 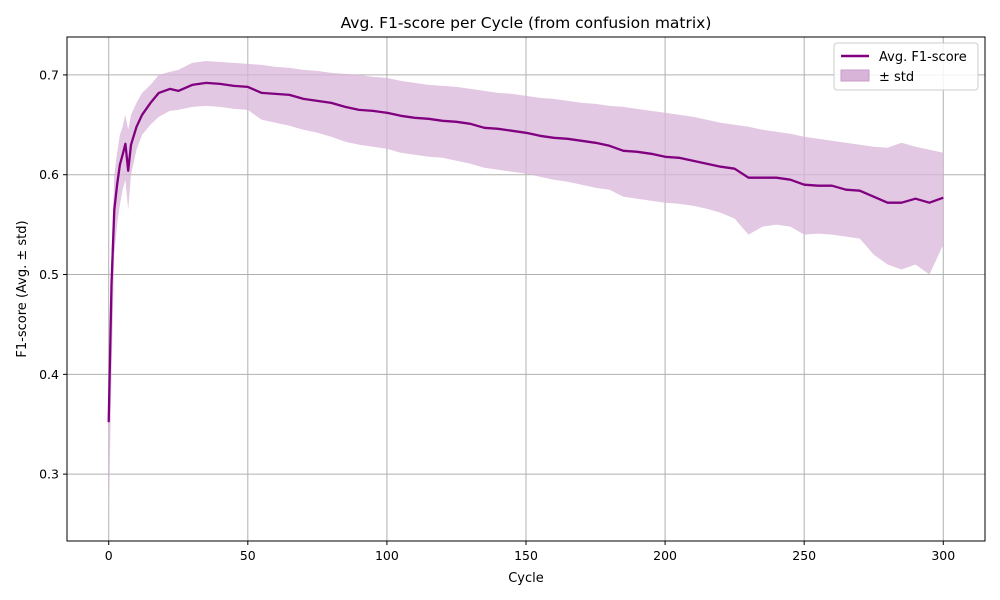 I want to click on legend-band-swatch, so click(x=855, y=75).